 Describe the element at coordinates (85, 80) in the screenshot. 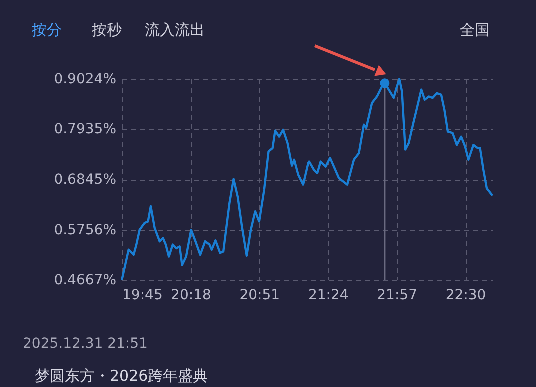

I see `y-tick-label: 0.9024%` at that location.